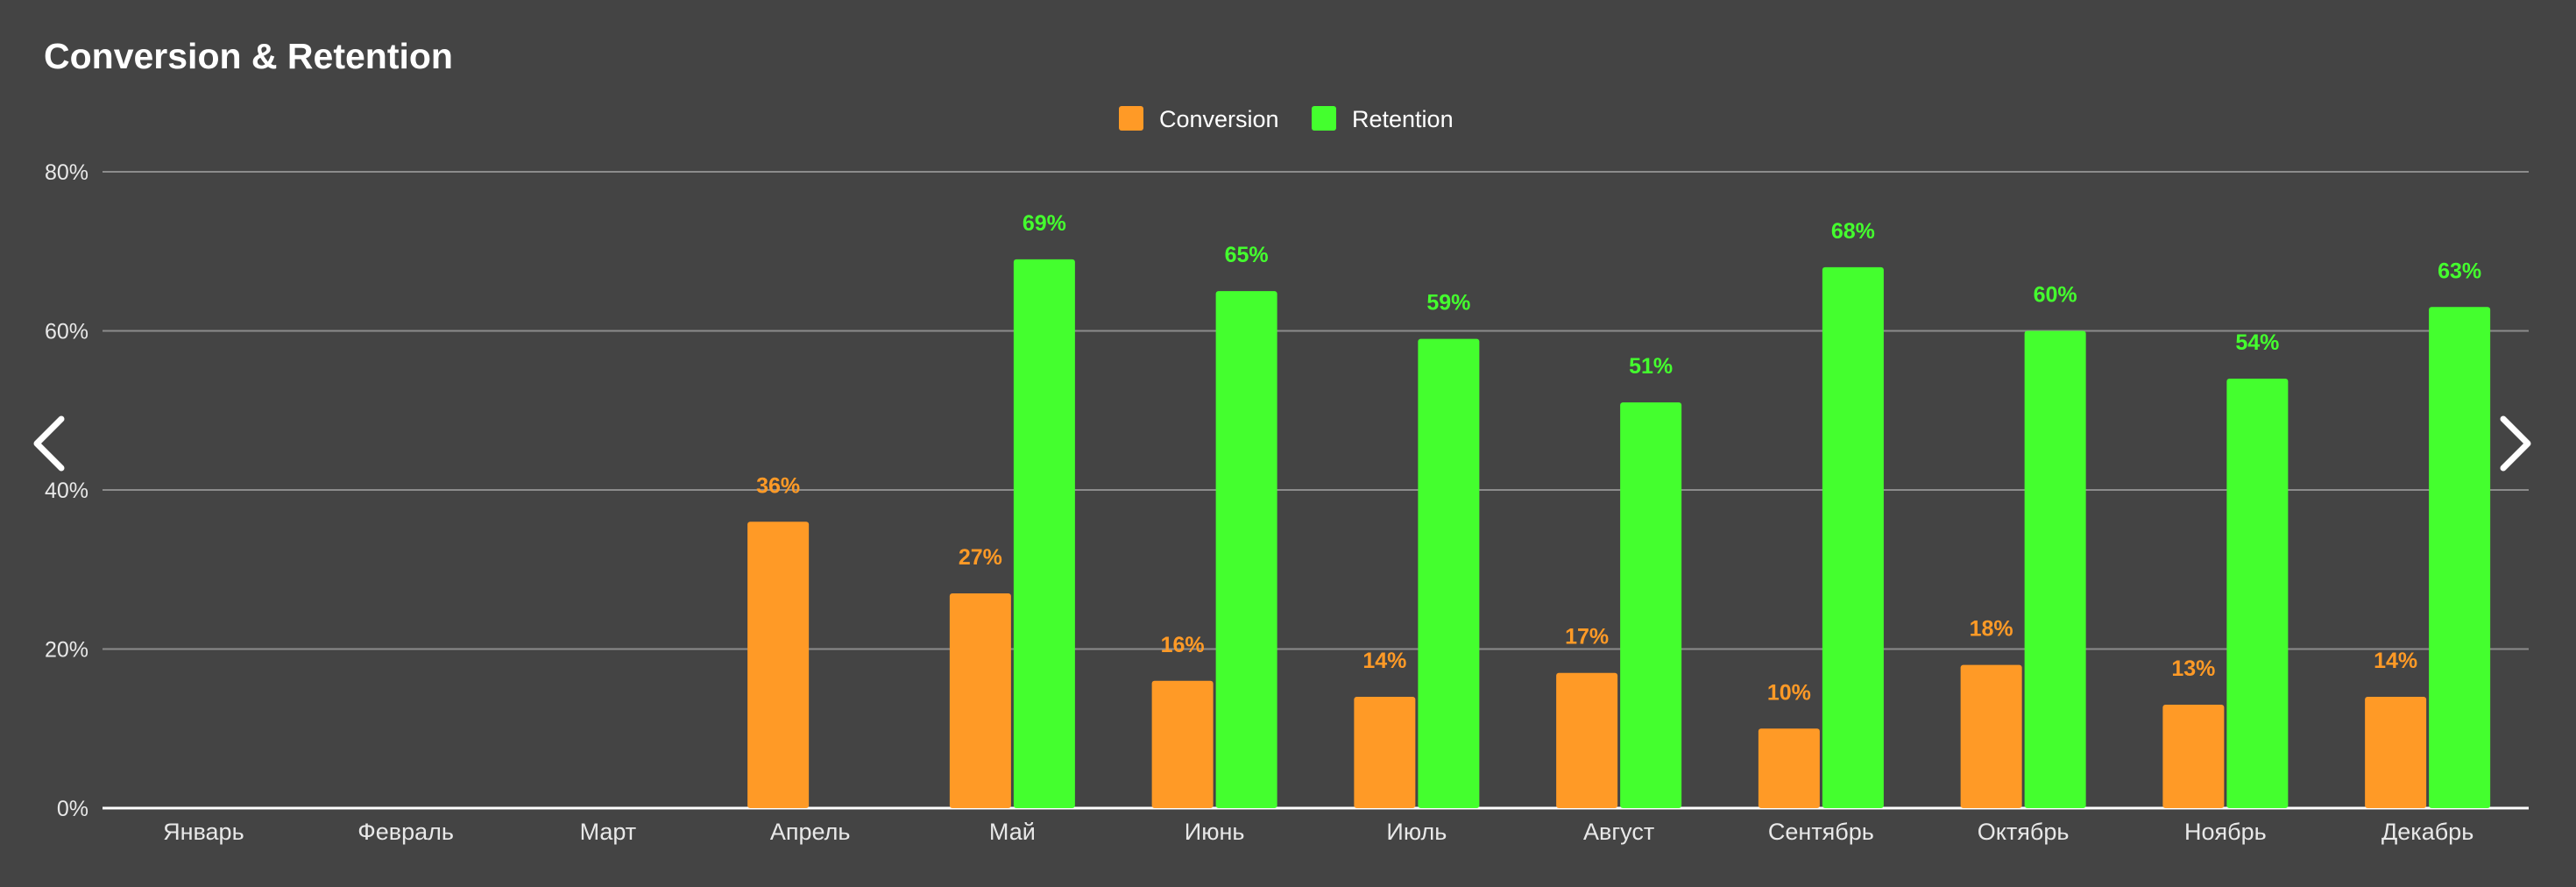 The width and height of the screenshot is (2576, 887). Describe the element at coordinates (2257, 342) in the screenshot. I see `data-label-retention: 54%` at that location.